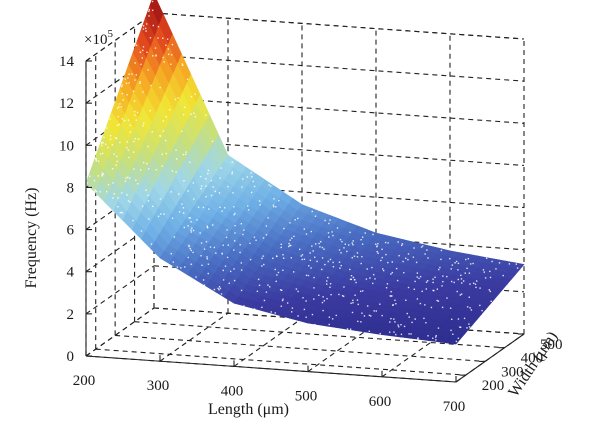  I want to click on z-tick-label: 4, so click(71, 273).